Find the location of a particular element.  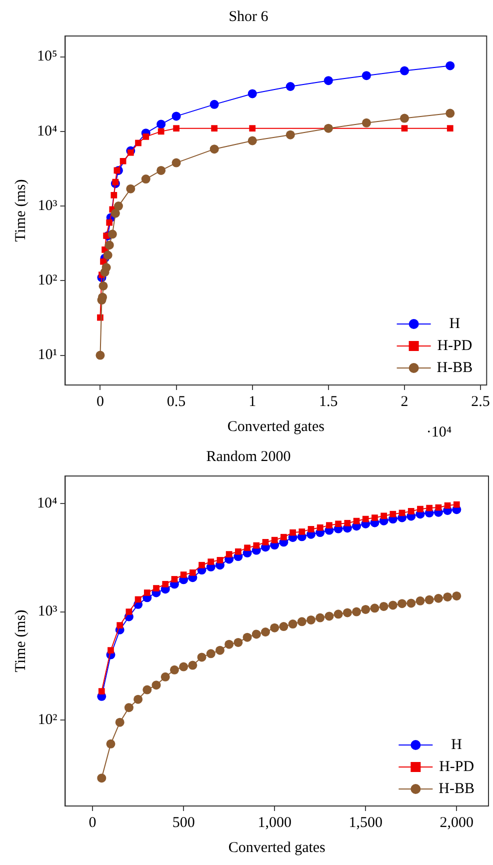

x-tick-label: 1 is located at coordinates (252, 402).